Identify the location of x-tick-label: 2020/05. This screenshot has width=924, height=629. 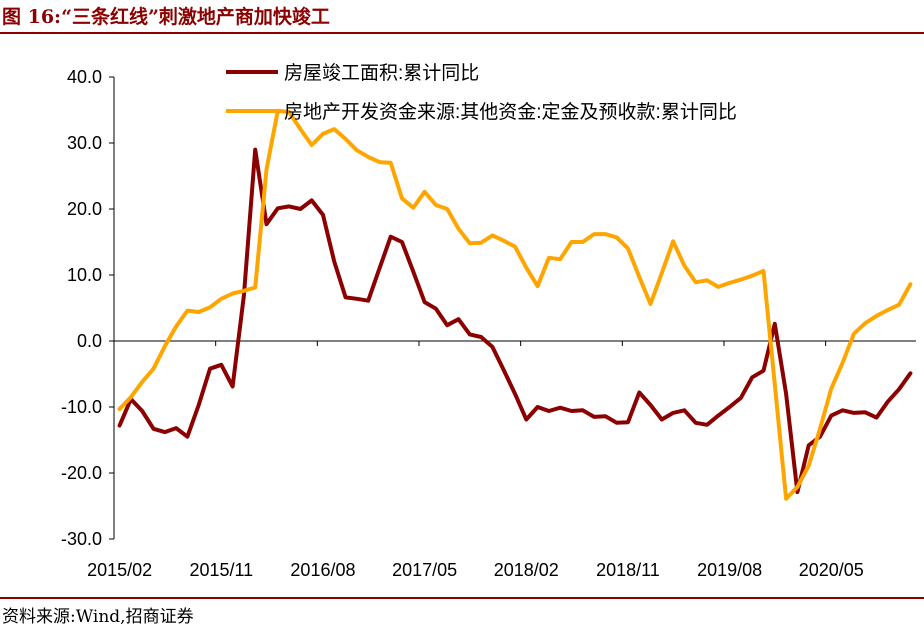
(831, 570).